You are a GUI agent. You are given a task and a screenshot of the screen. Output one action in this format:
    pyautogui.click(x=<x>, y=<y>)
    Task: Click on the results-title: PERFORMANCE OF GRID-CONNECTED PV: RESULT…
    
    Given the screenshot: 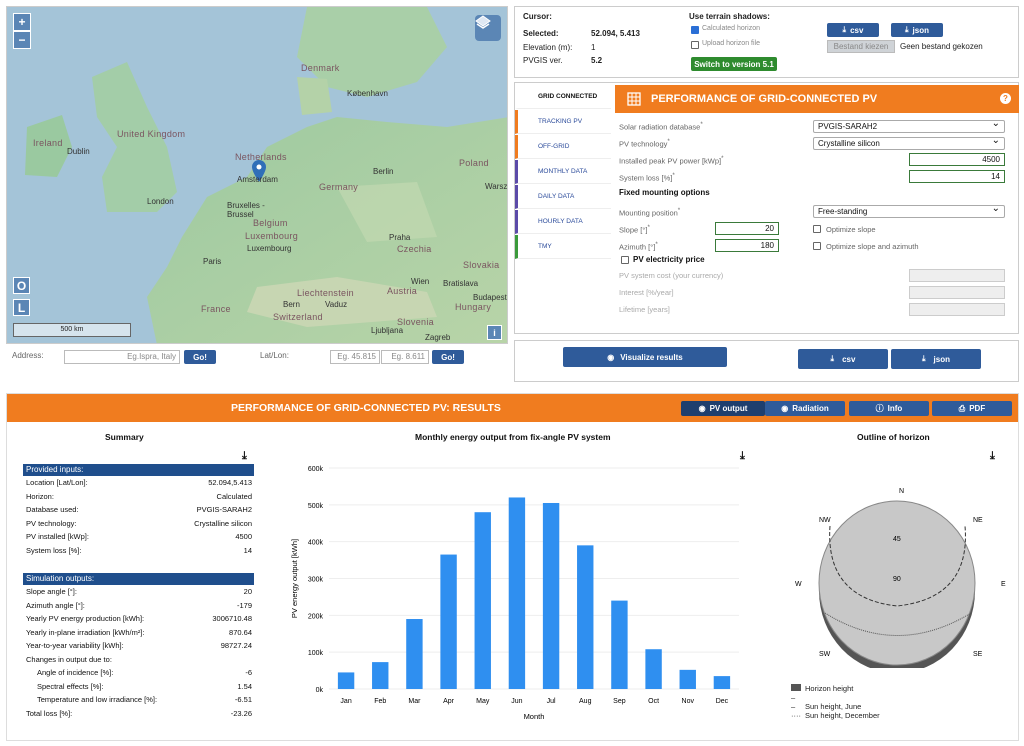 What is the action you would take?
    pyautogui.click(x=366, y=408)
    